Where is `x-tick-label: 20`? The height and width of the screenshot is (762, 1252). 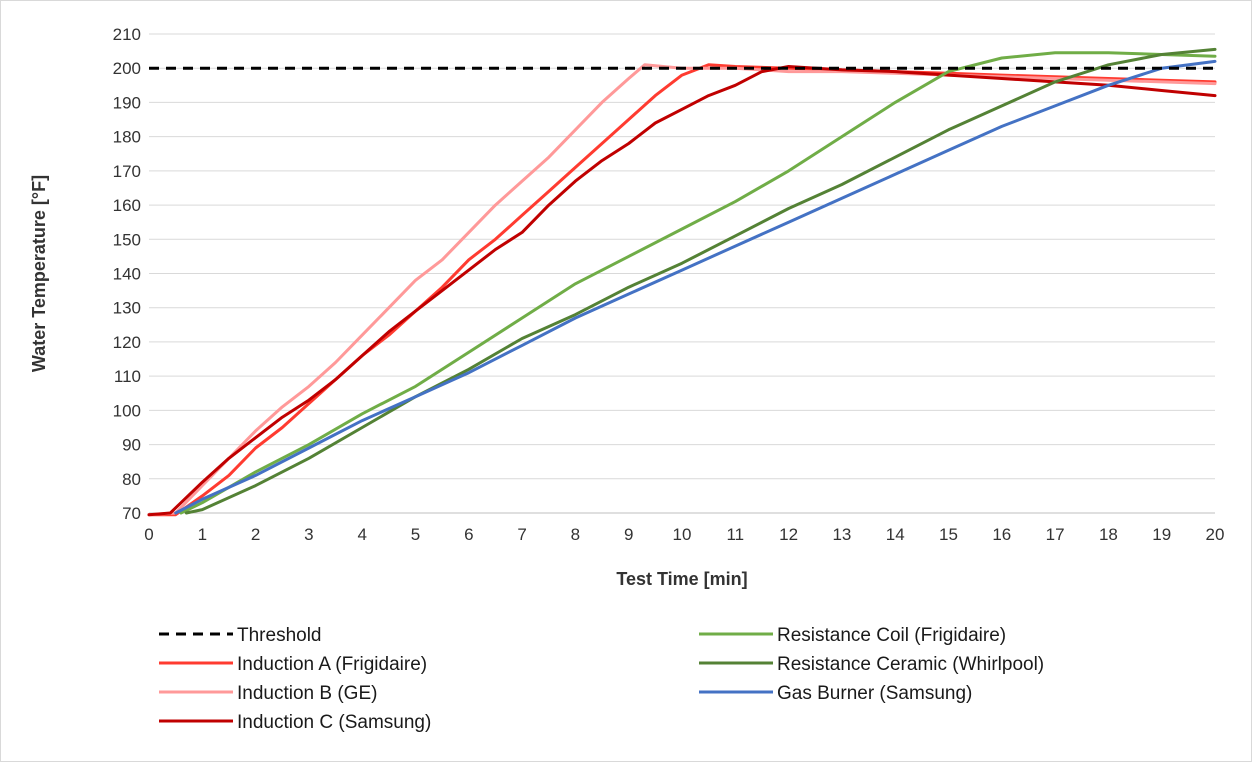
x-tick-label: 20 is located at coordinates (1215, 534).